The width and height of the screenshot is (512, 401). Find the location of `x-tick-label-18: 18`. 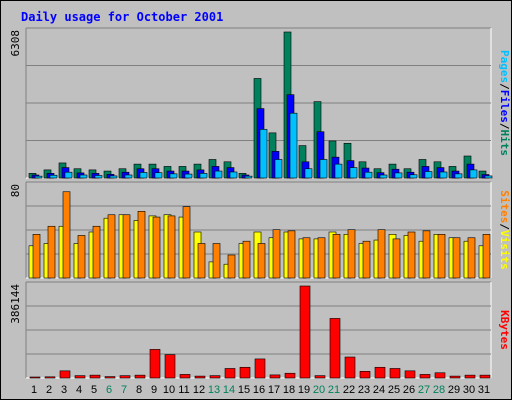

x-tick-label-18: 18 is located at coordinates (289, 390).